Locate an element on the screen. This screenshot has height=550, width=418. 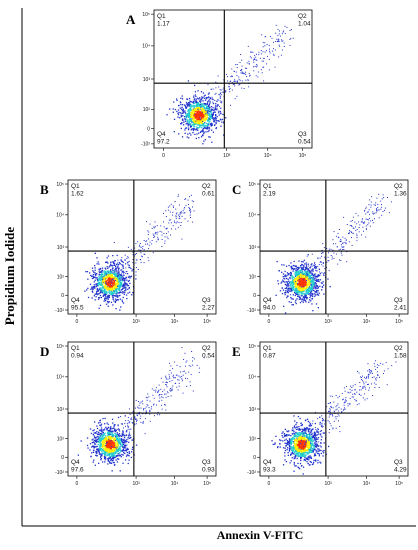
panel-c-xtick-label-1: 10³ is located at coordinates (328, 322).